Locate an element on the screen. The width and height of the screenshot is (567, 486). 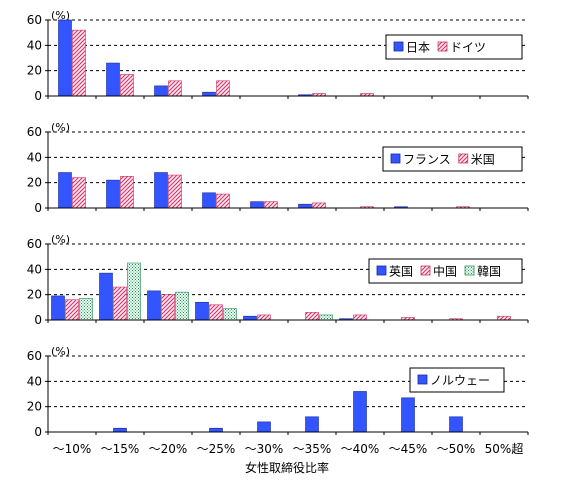
legend-label: ノルウェー is located at coordinates (460, 381).